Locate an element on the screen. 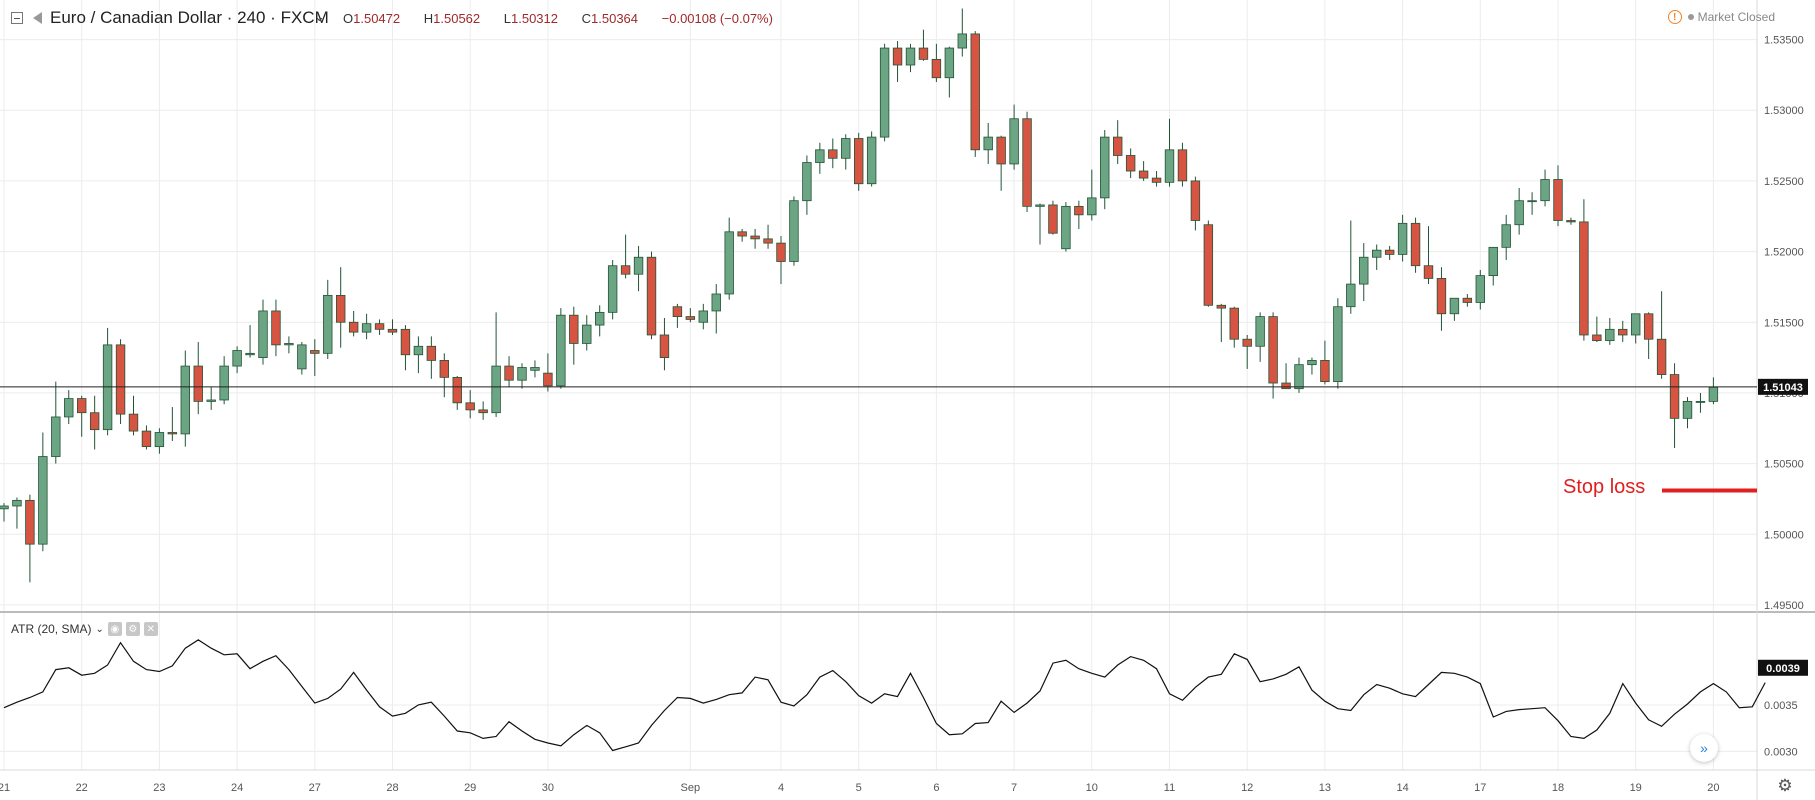 The height and width of the screenshot is (800, 1815). atr-series: 0.0039 is located at coordinates (905, 695).